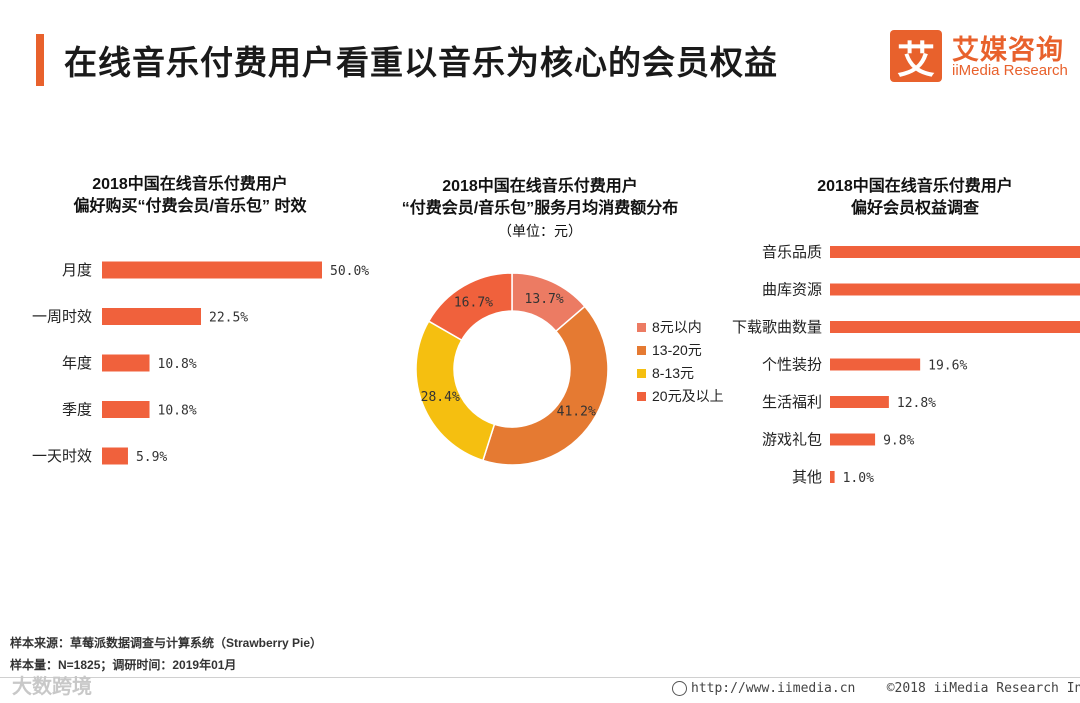 The height and width of the screenshot is (703, 1080). I want to click on chart3-category-label: 下载歌曲数量, so click(777, 327).